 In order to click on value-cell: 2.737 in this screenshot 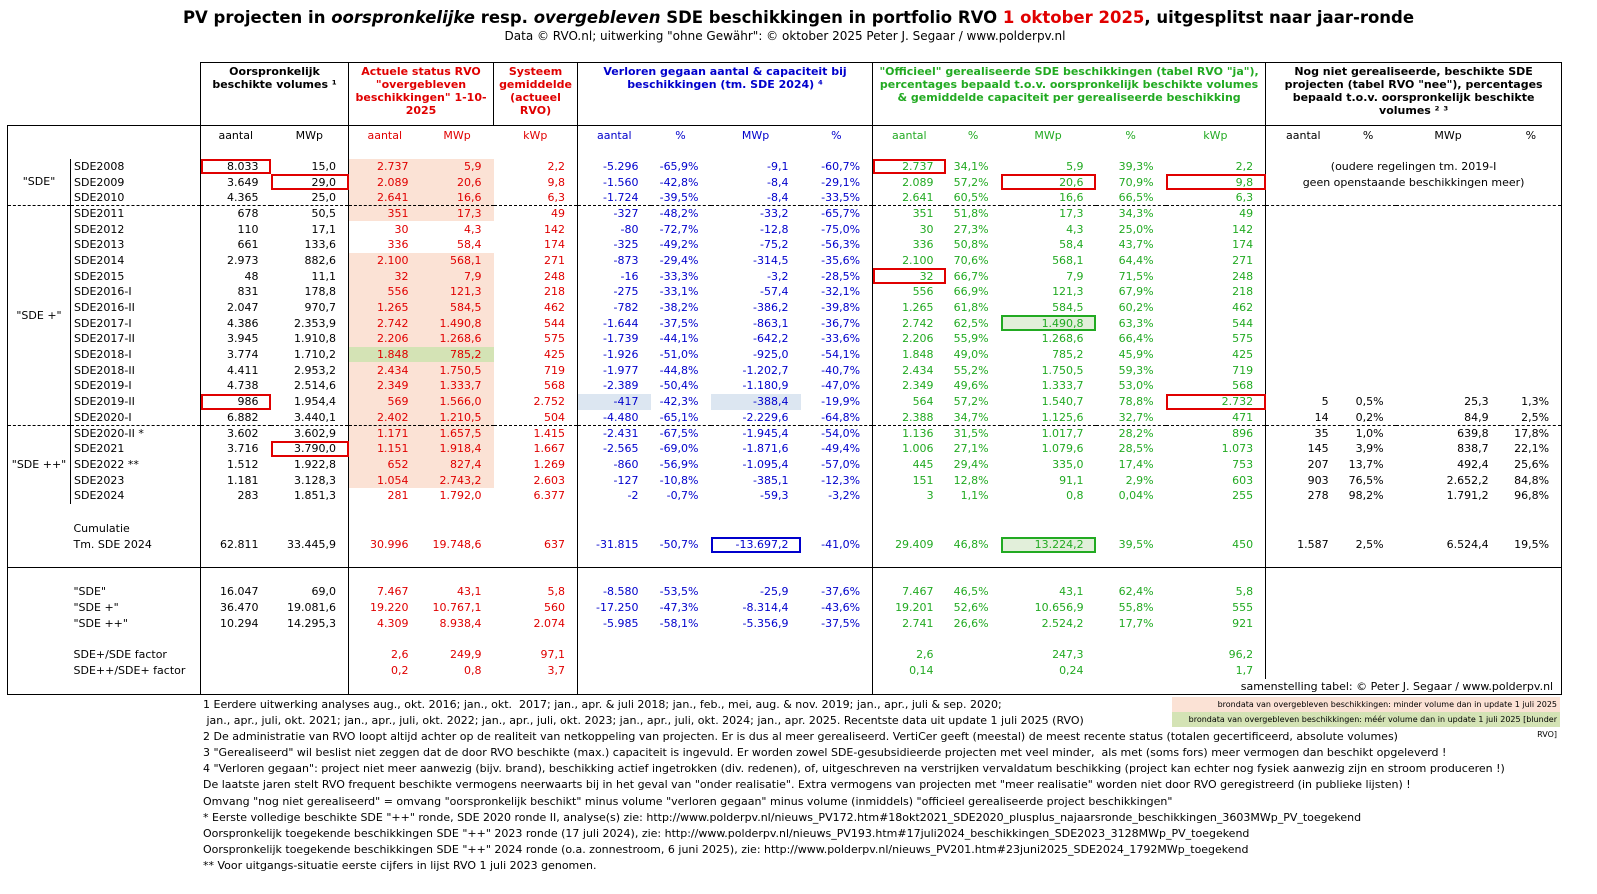, I will do `click(384, 166)`.